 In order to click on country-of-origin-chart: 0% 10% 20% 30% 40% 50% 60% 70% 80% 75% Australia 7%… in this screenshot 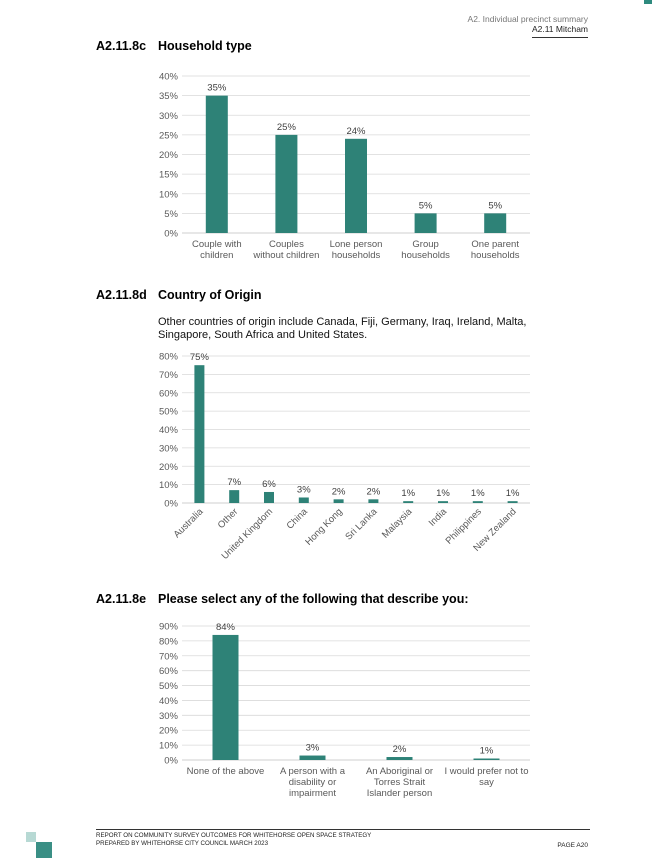, I will do `click(344, 456)`.